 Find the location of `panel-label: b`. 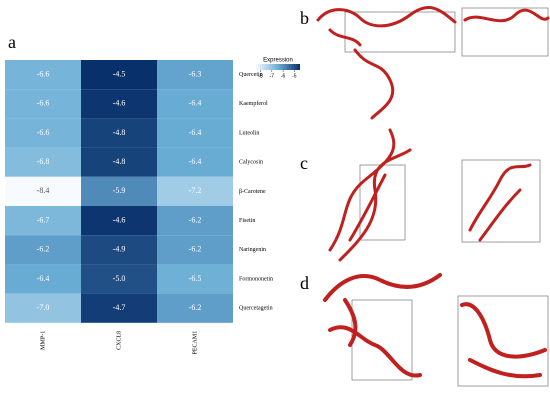

panel-label: b is located at coordinates (304, 18).